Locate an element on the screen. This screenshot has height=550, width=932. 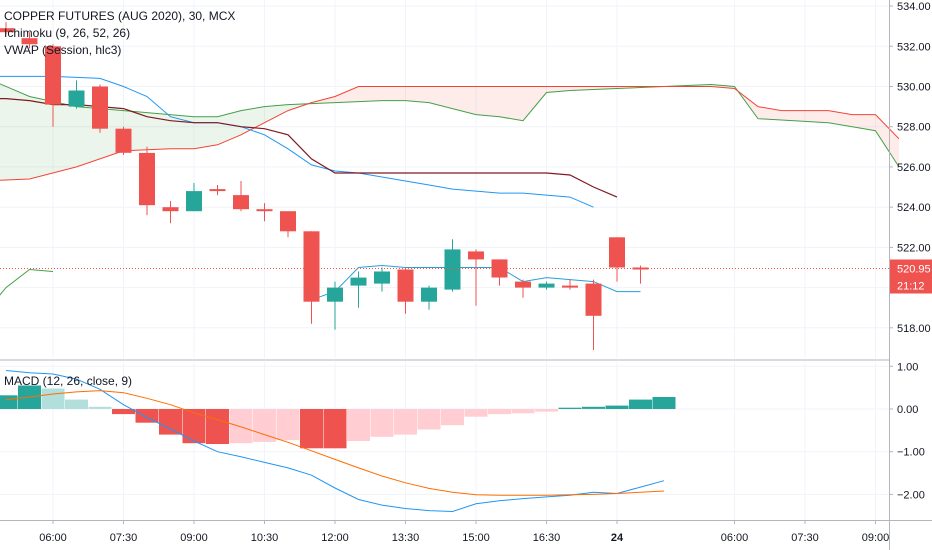
macd-signal-line is located at coordinates (335, 443).